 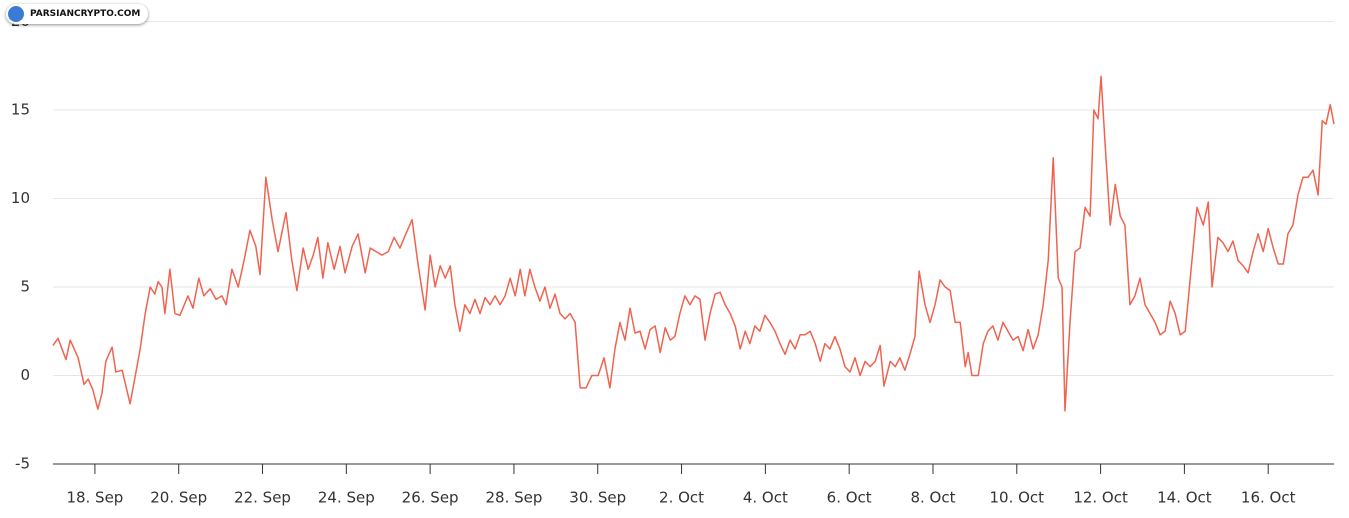 I want to click on y-tick-label: -5, so click(x=22, y=464).